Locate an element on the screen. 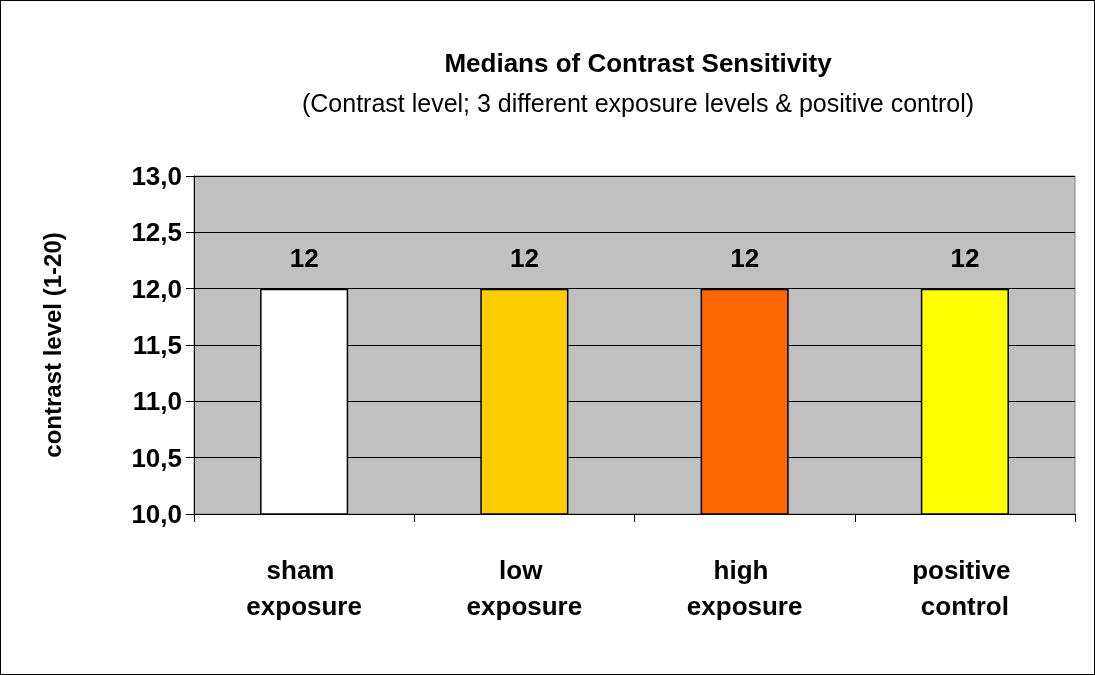 This screenshot has height=675, width=1095. y-tick-label: 10,0 is located at coordinates (156, 514).